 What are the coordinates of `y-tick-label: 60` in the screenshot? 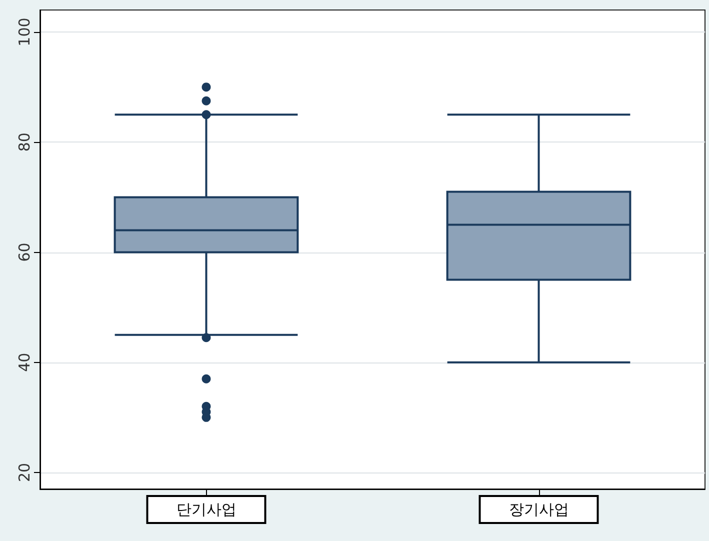 It's located at (25, 252).